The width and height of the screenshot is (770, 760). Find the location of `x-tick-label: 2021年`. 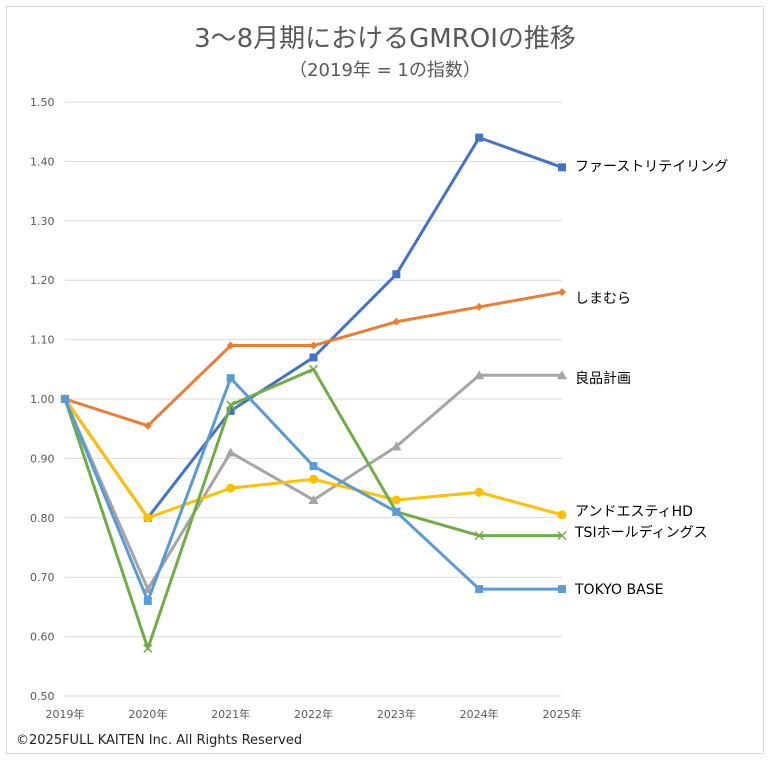

x-tick-label: 2021年 is located at coordinates (230, 714).